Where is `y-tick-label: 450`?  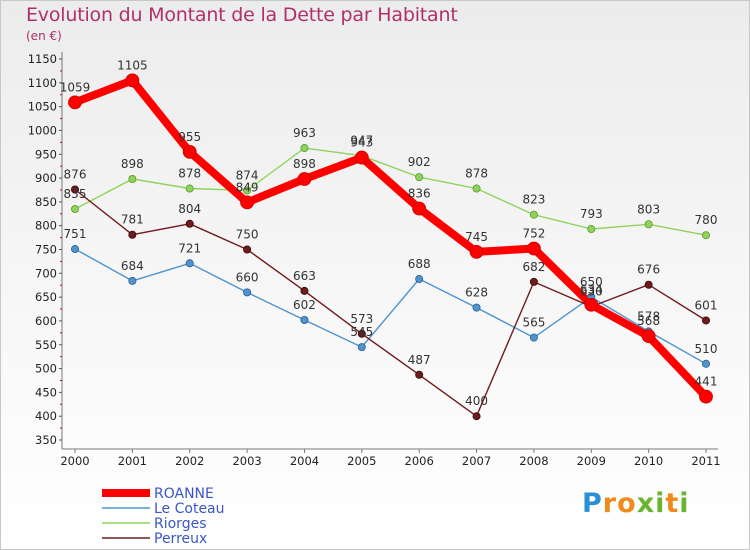 y-tick-label: 450 is located at coordinates (46, 392).